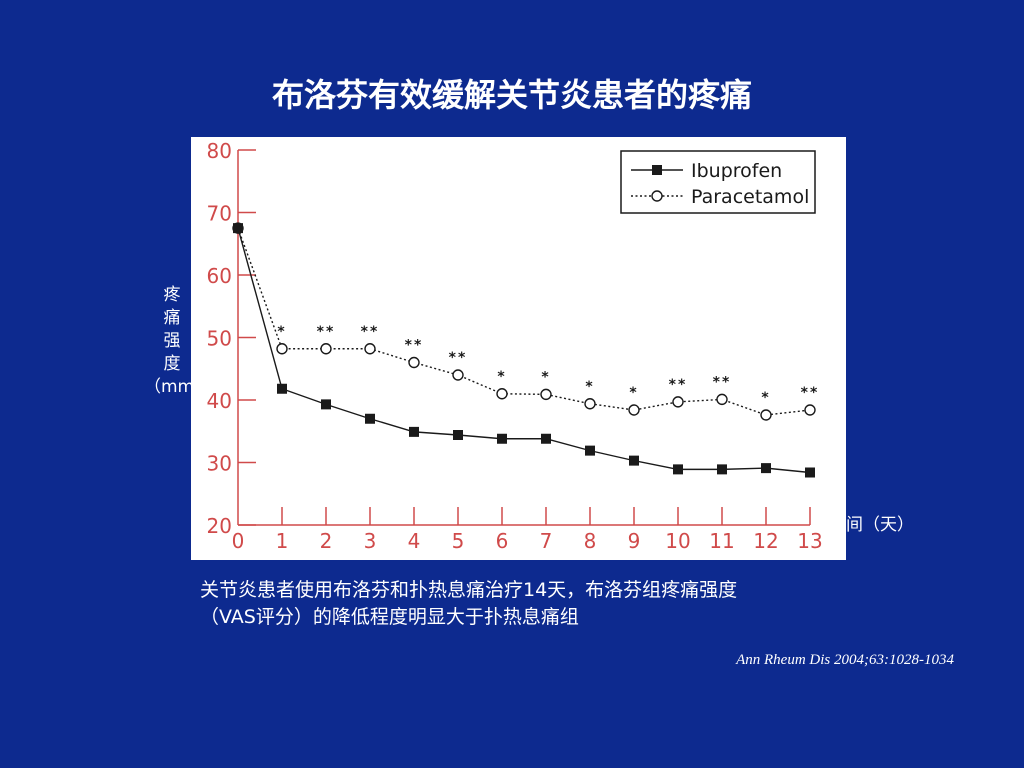 The height and width of the screenshot is (768, 1024). I want to click on y-tick-label: 20, so click(219, 526).